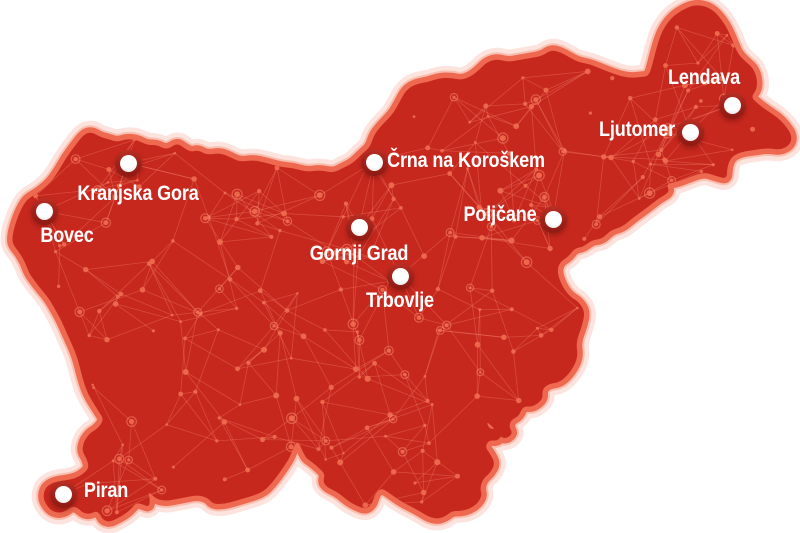 The image size is (800, 533). Describe the element at coordinates (690, 132) in the screenshot. I see `city-marker-ljutomer` at that location.